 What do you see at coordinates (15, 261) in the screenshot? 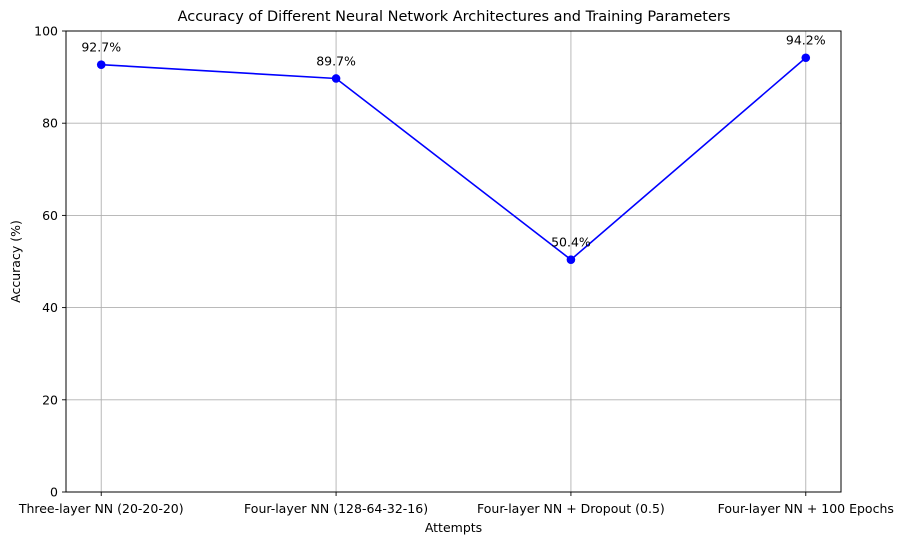
I see `y-axis-label: Accuracy (%)` at bounding box center [15, 261].